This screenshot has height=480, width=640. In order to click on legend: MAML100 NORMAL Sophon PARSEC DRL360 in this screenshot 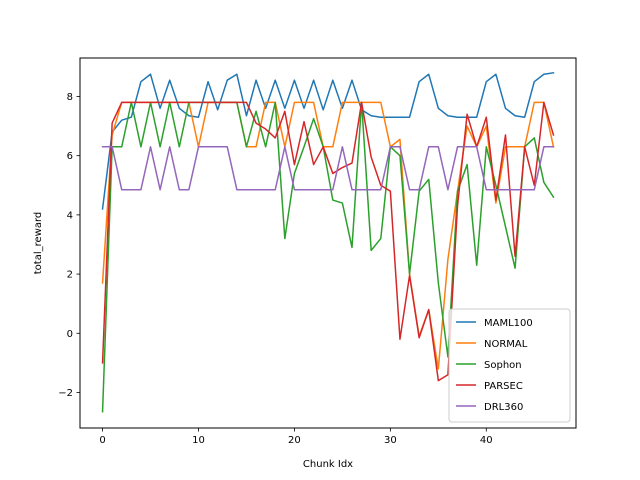, I will do `click(509, 365)`.